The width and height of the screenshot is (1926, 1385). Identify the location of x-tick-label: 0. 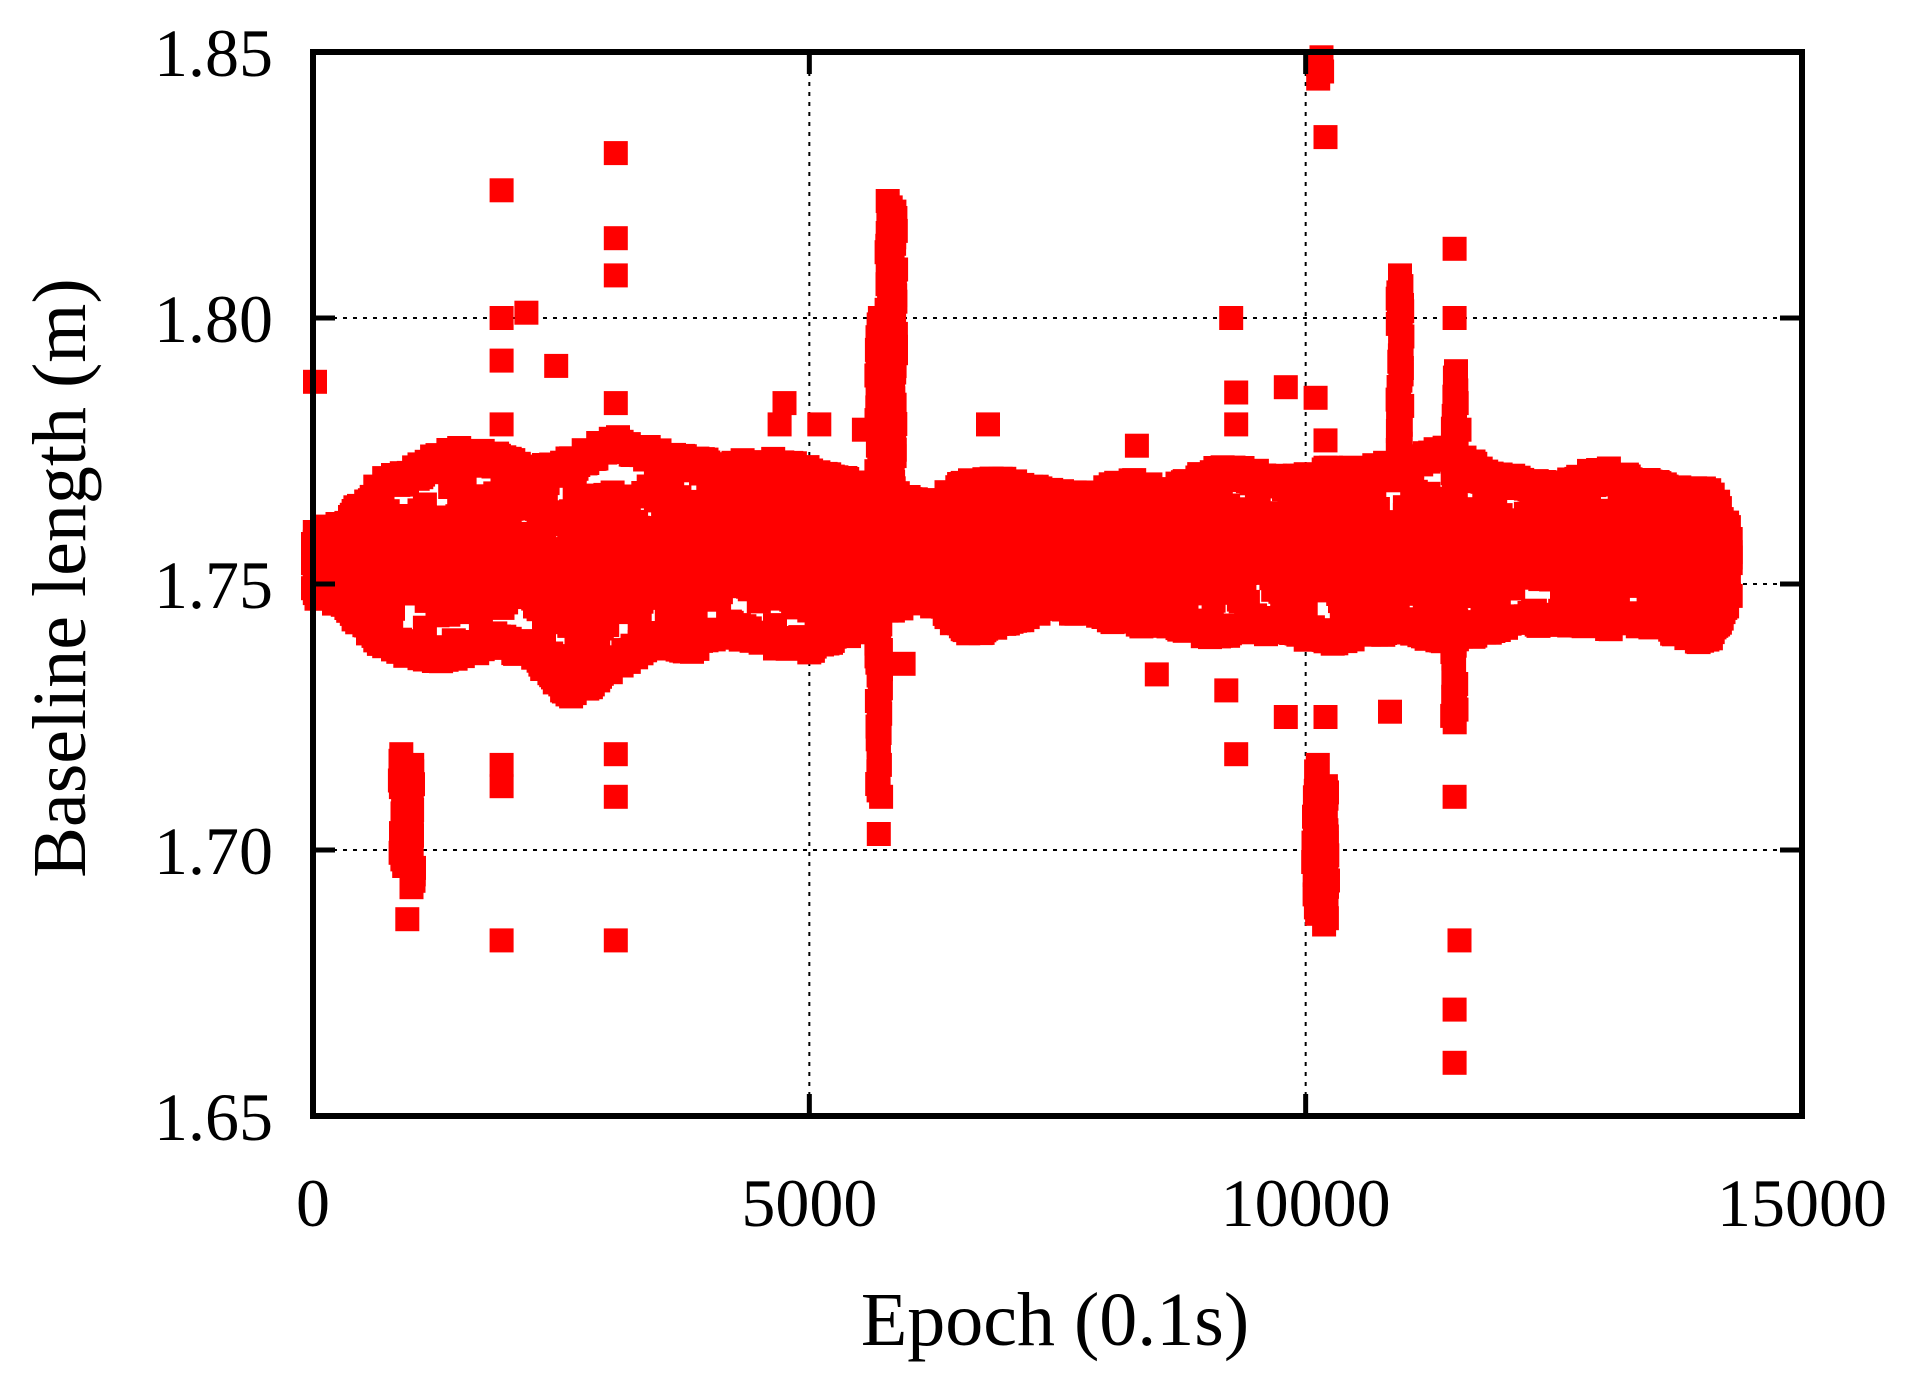
(313, 1203).